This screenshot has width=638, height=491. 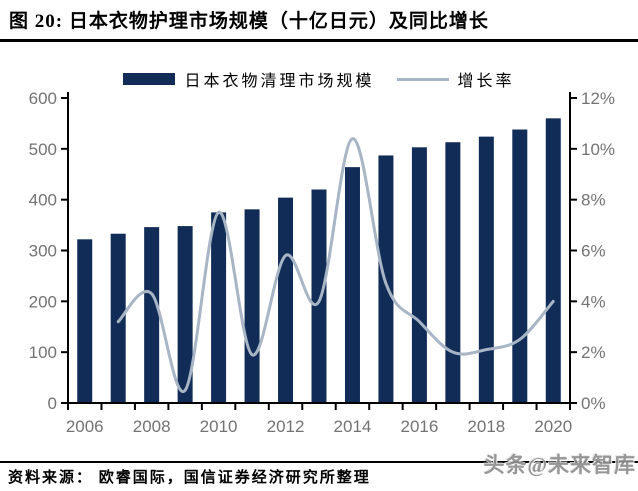 I want to click on chart-legend: 日本衣物清理市场规模 增长率, so click(x=319, y=79).